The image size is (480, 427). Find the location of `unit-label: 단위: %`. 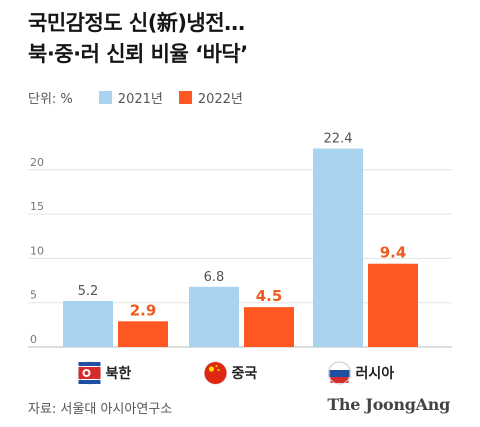

unit-label: 단위: % is located at coordinates (50, 99).